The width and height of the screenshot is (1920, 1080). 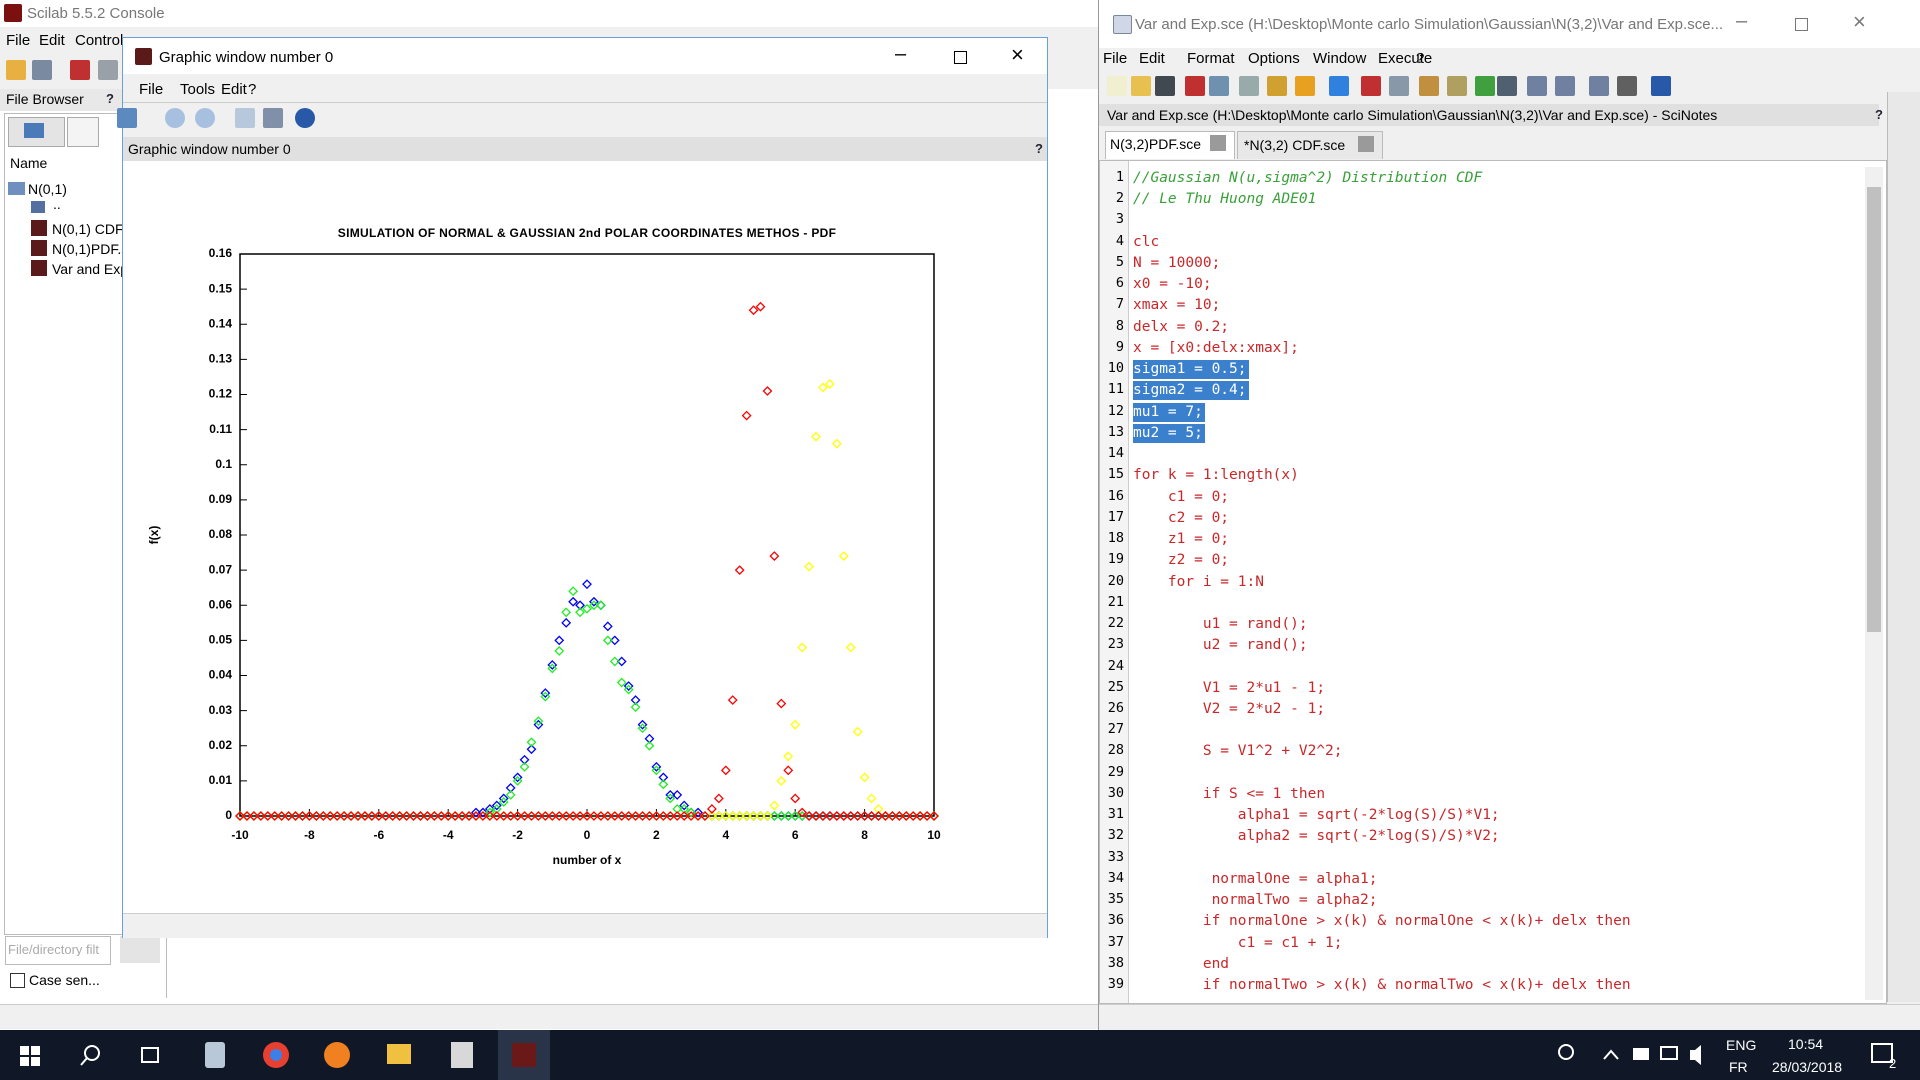 I want to click on menu-item: Tools, so click(x=198, y=89).